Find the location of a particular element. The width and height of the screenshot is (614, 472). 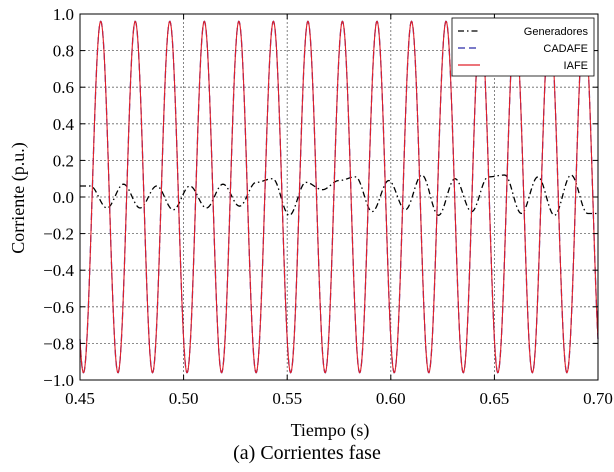

legend-label: Generadores is located at coordinates (556, 32).